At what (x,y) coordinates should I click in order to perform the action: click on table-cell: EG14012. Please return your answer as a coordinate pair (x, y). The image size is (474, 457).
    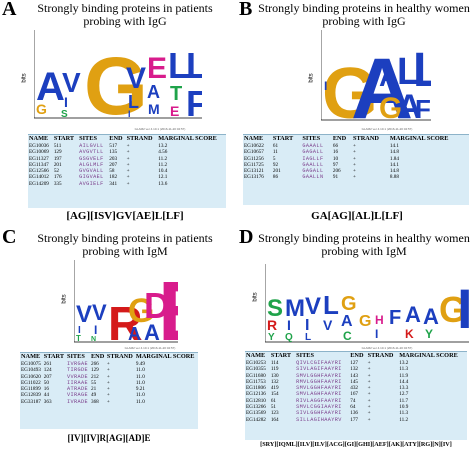
    Looking at the image, I should click on (39, 177).